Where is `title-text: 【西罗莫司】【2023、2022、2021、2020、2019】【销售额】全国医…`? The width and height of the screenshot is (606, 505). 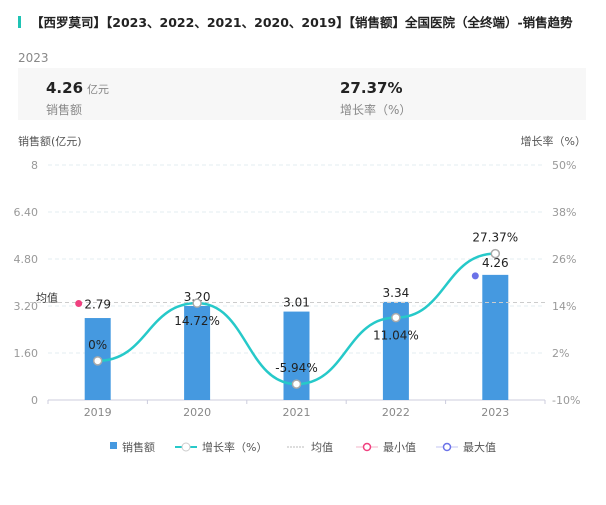
title-text: 【西罗莫司】【2023、2022、2021、2020、2019】【销售额】全国医… is located at coordinates (302, 22).